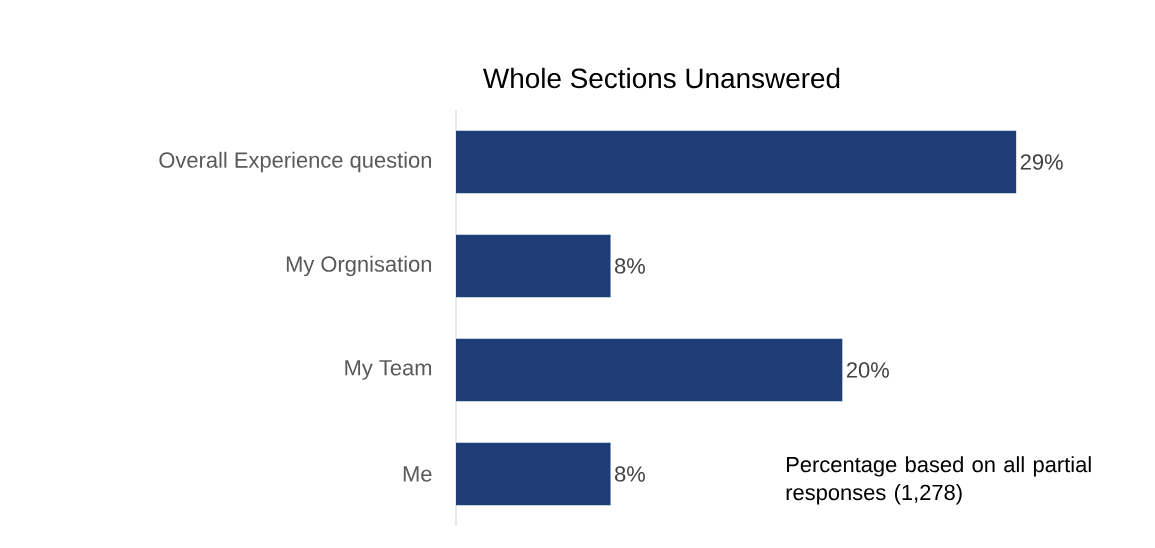  I want to click on annotation: Percentage based on all partial responses (1,278), so click(938, 480).